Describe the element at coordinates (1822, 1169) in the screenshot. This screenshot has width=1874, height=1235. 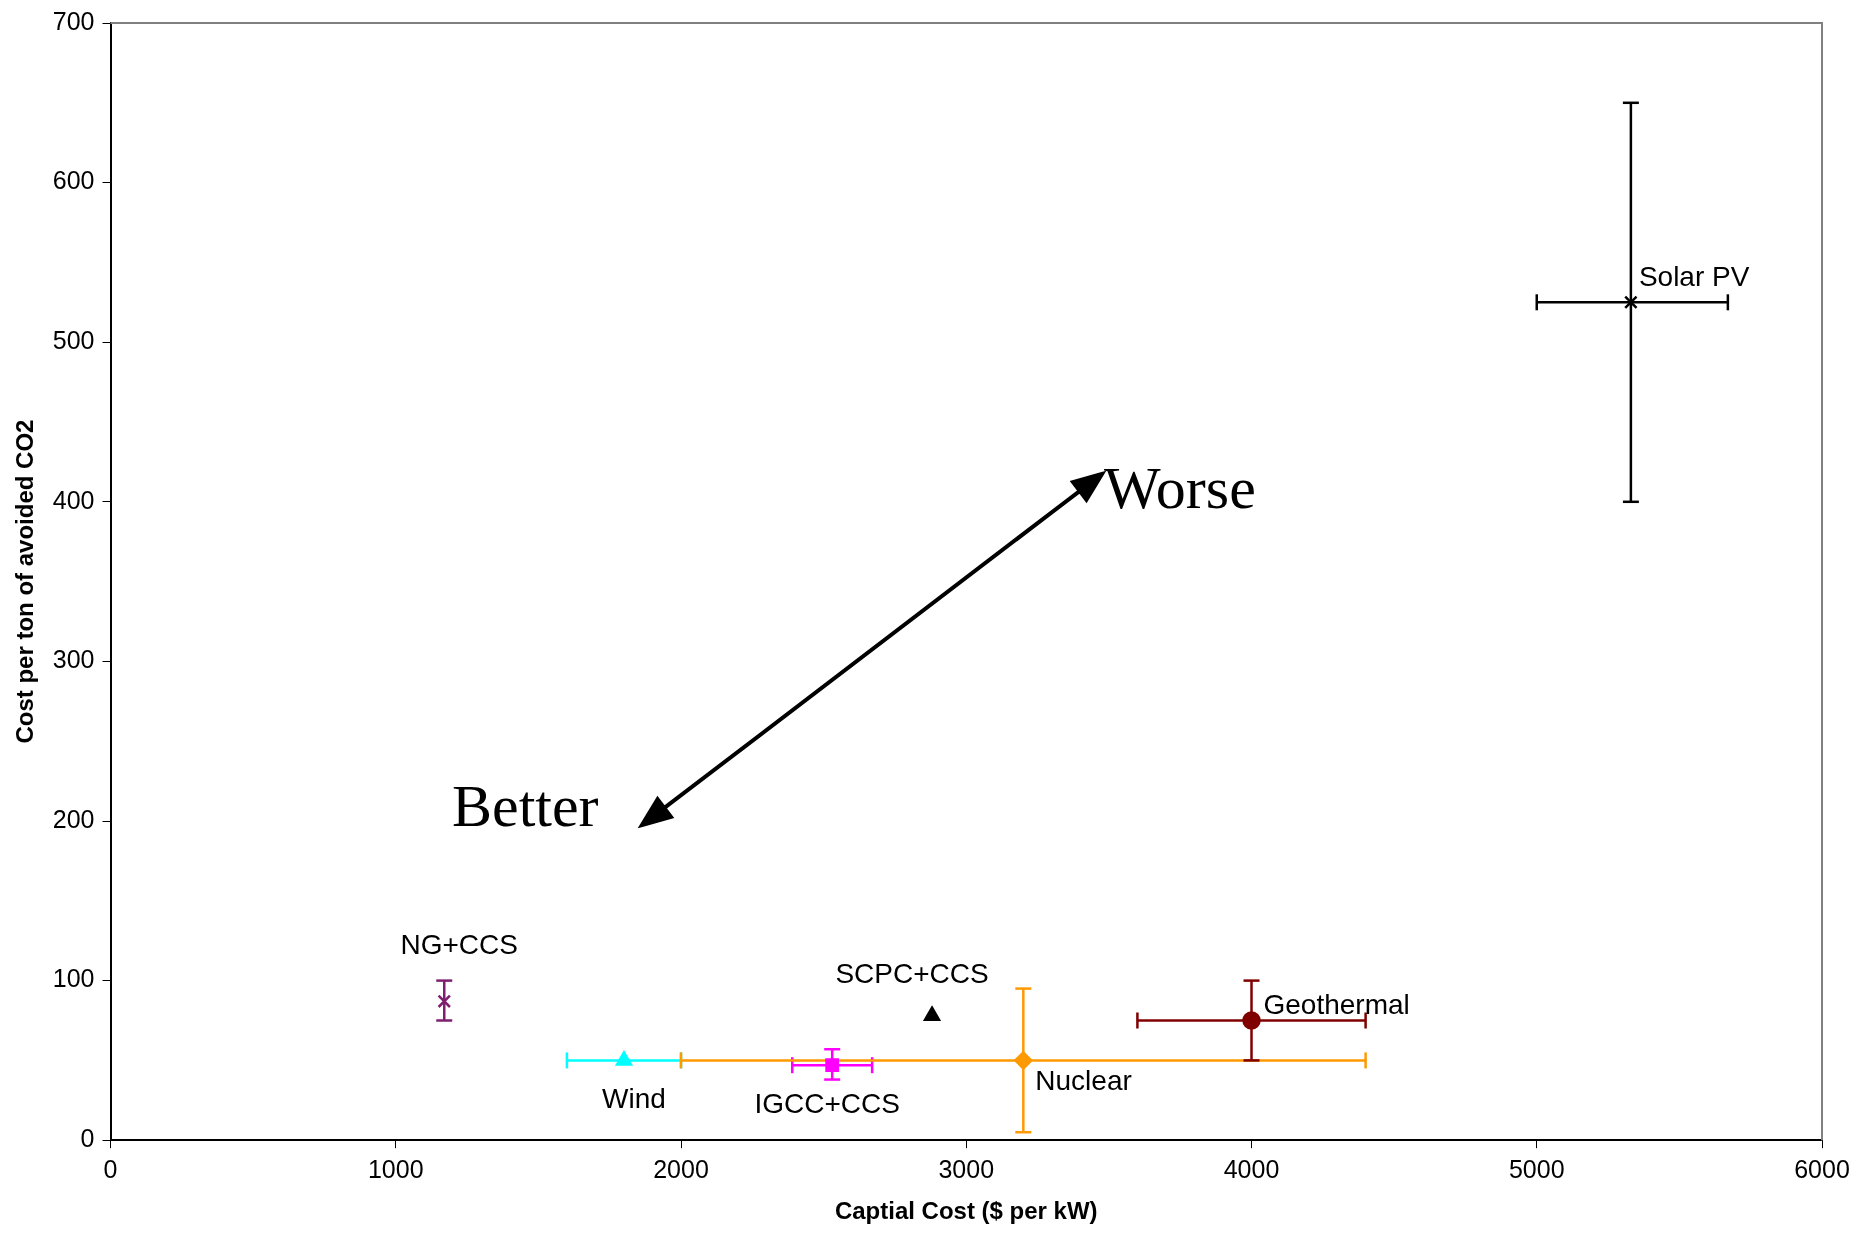
I see `x-tick-label: 6000` at that location.